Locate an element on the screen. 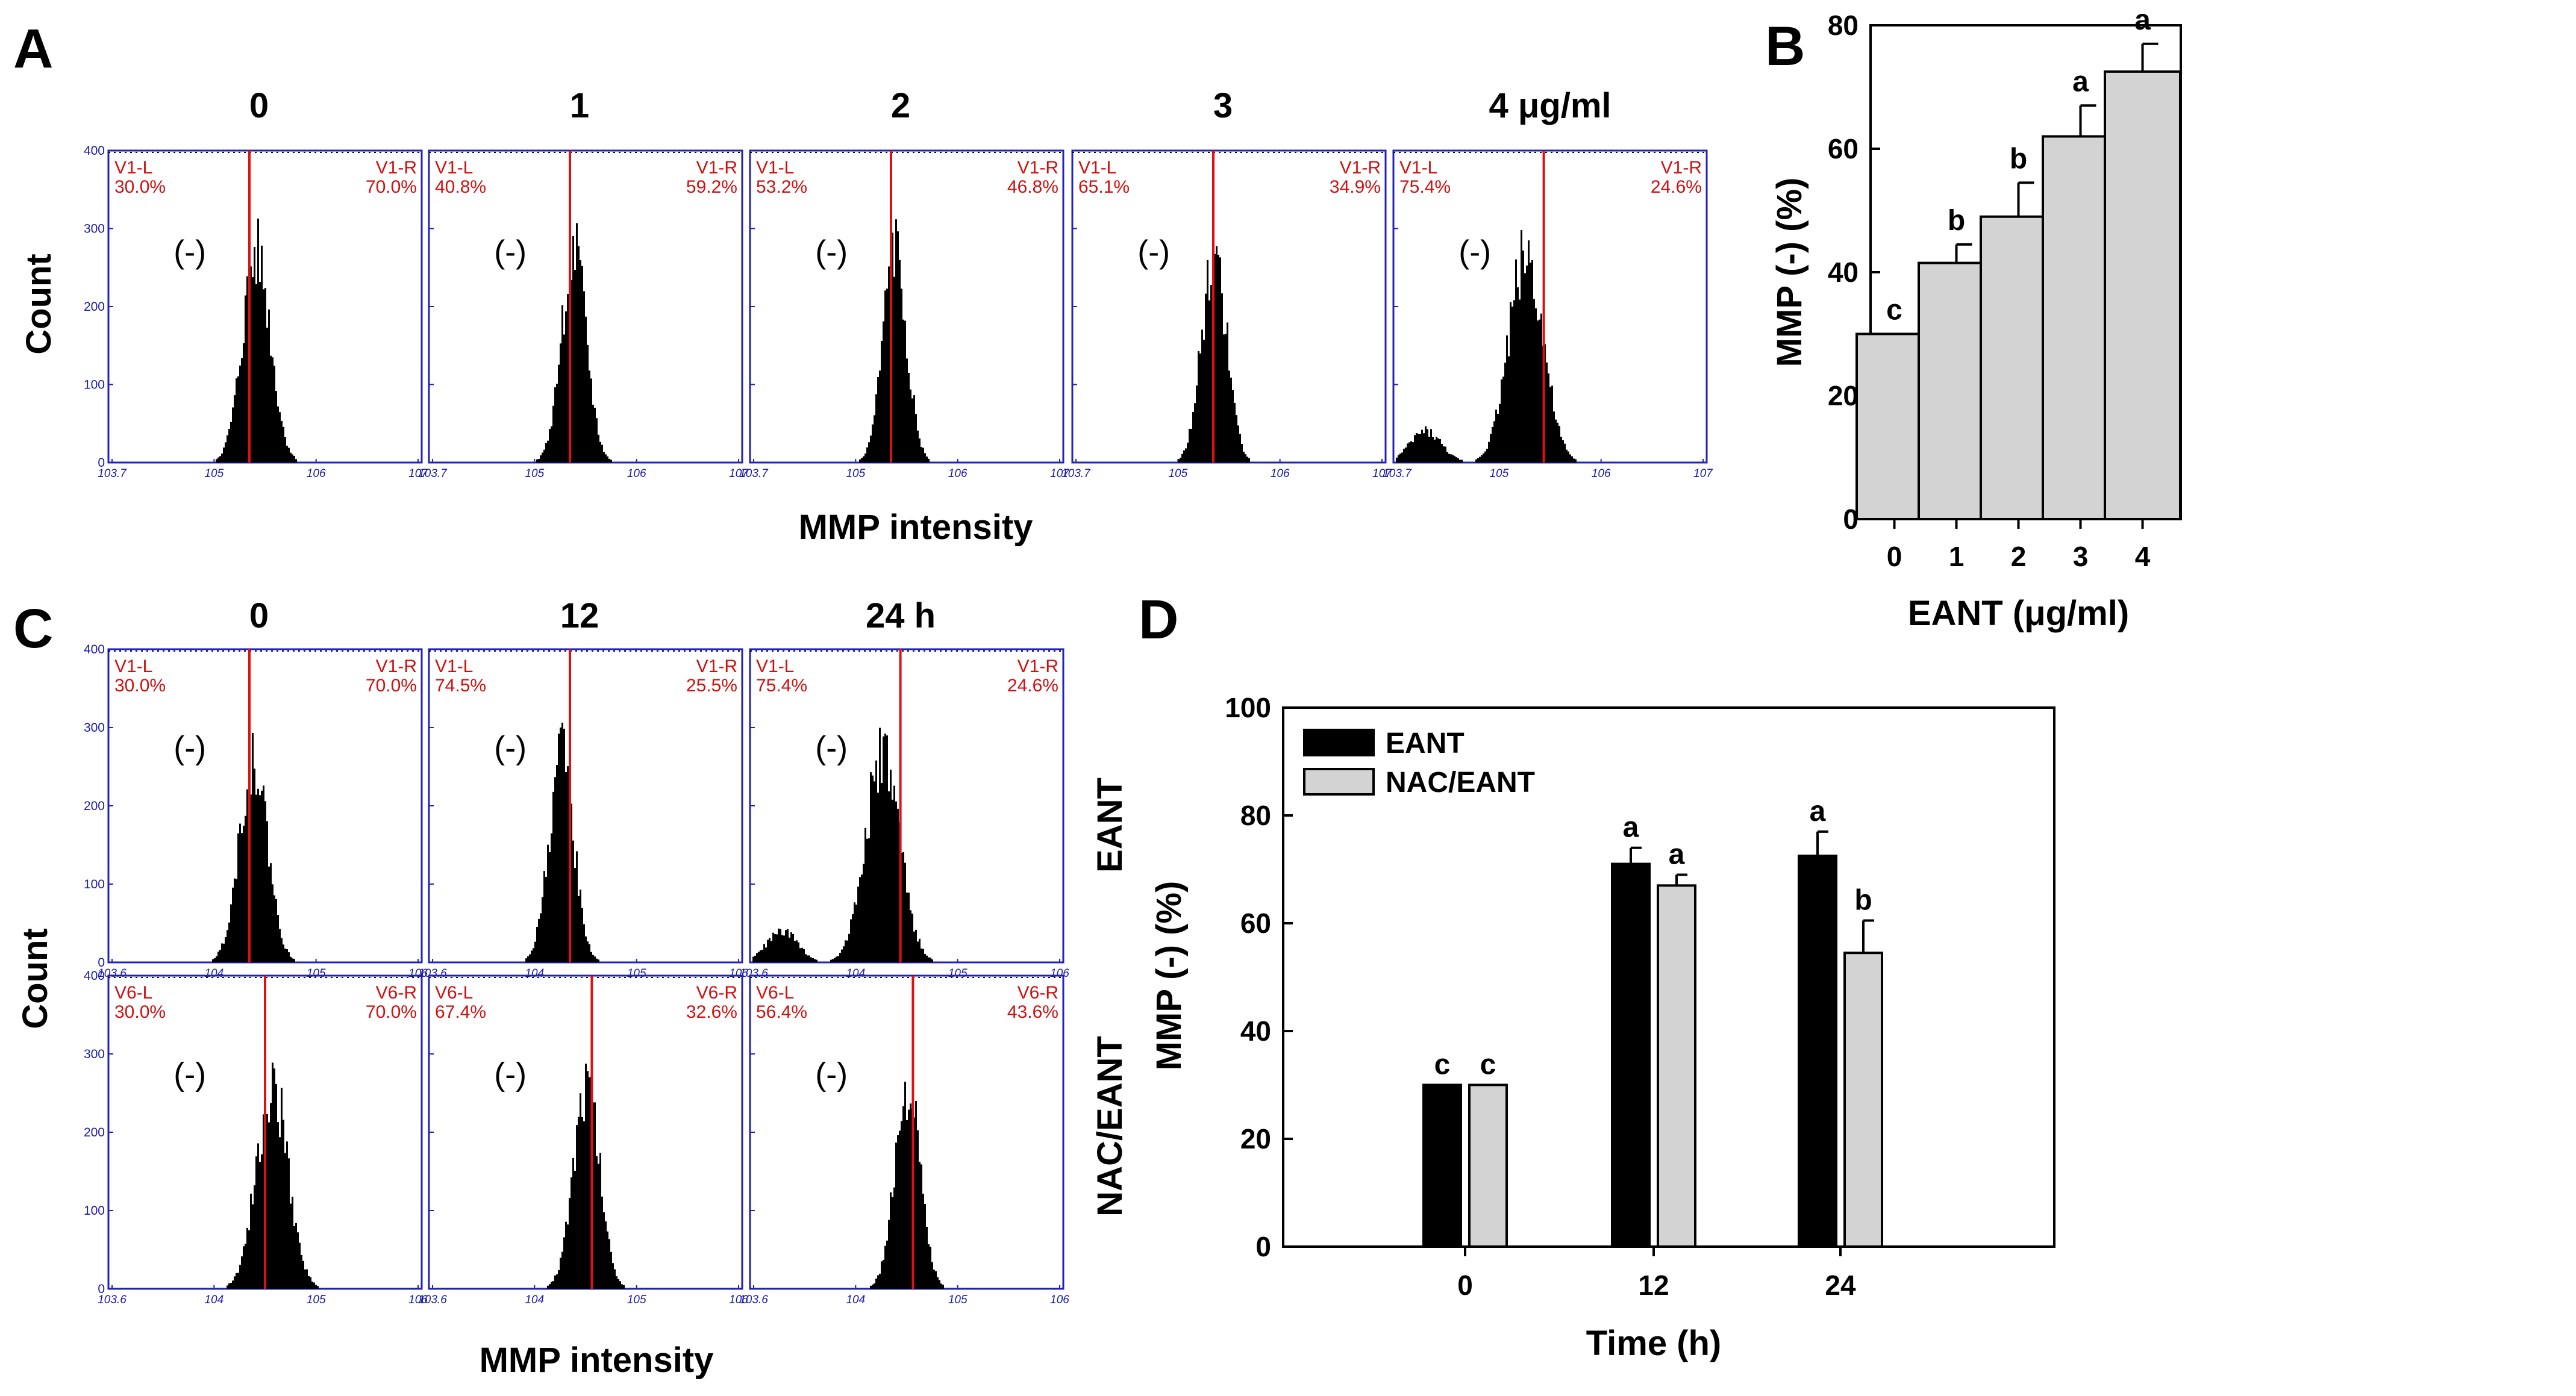 The image size is (2576, 1396). histogram-ytick-label: 100 is located at coordinates (95, 385).